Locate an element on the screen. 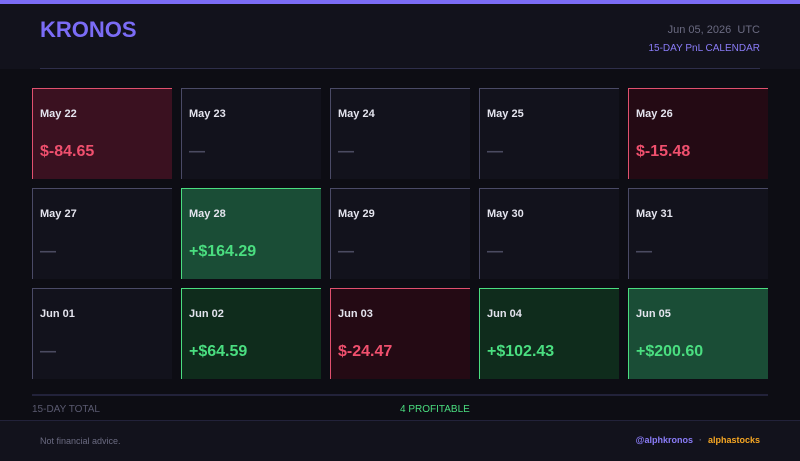 This screenshot has width=800, height=461. day-cell: May 25 — is located at coordinates (549, 133).